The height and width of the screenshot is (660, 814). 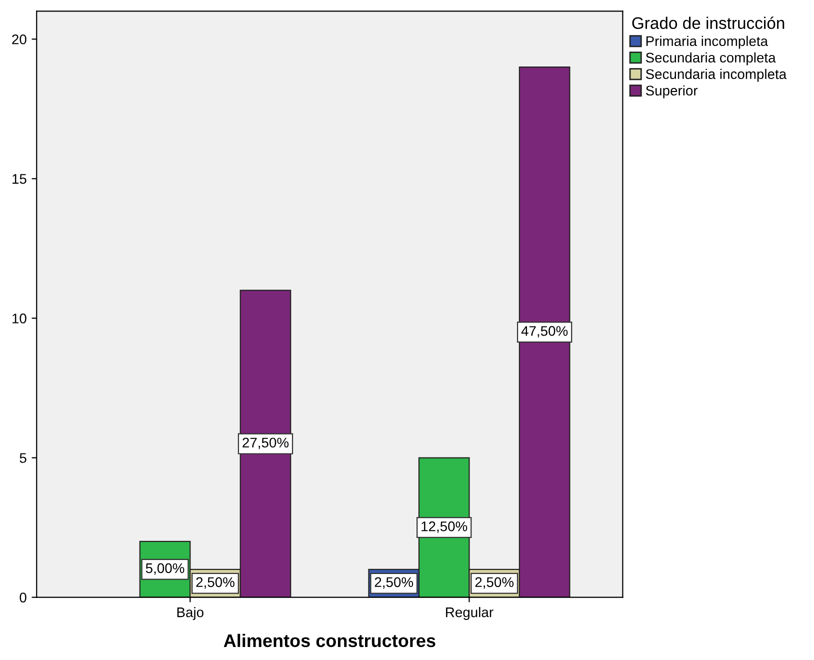 I want to click on y-tick-label: 15, so click(x=19, y=179).